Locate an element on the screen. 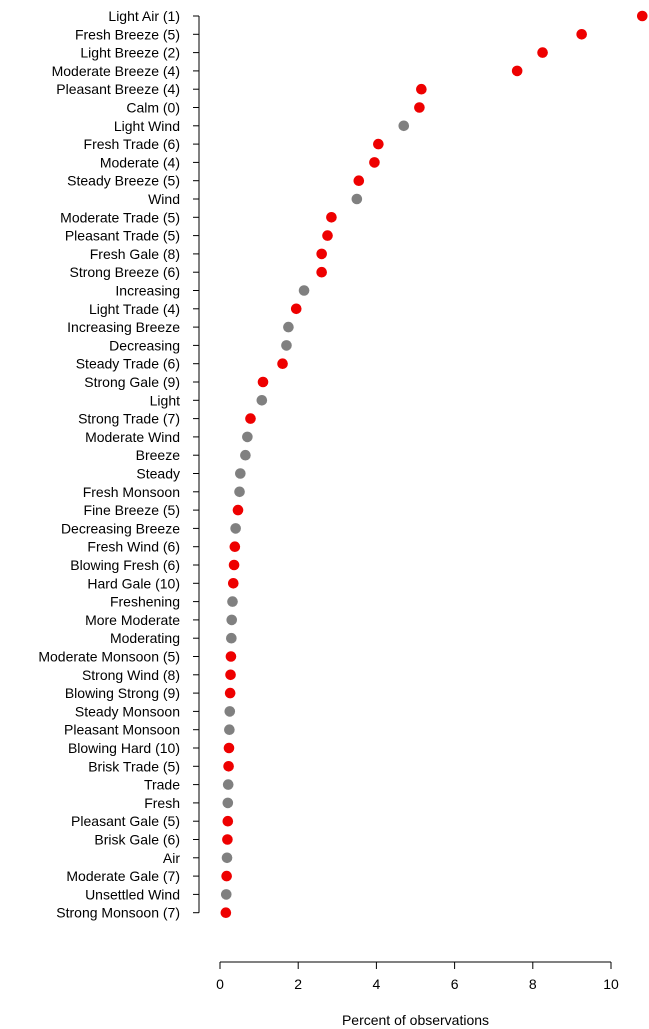 The image size is (649, 1029). category-label: Trade is located at coordinates (162, 785).